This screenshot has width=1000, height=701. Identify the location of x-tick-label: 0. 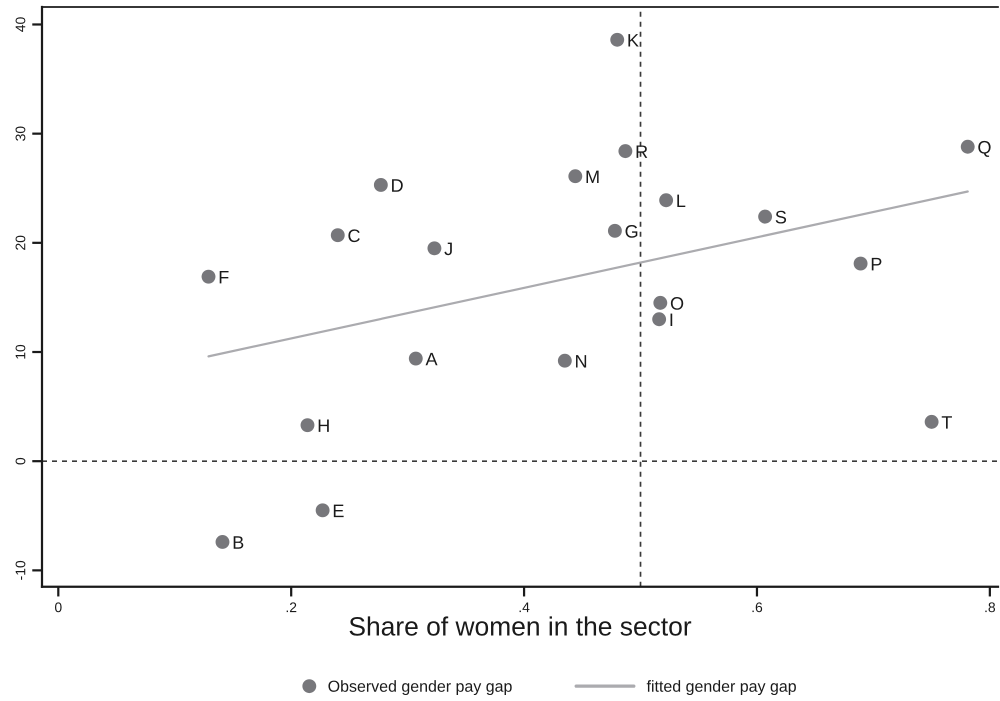
(58, 607).